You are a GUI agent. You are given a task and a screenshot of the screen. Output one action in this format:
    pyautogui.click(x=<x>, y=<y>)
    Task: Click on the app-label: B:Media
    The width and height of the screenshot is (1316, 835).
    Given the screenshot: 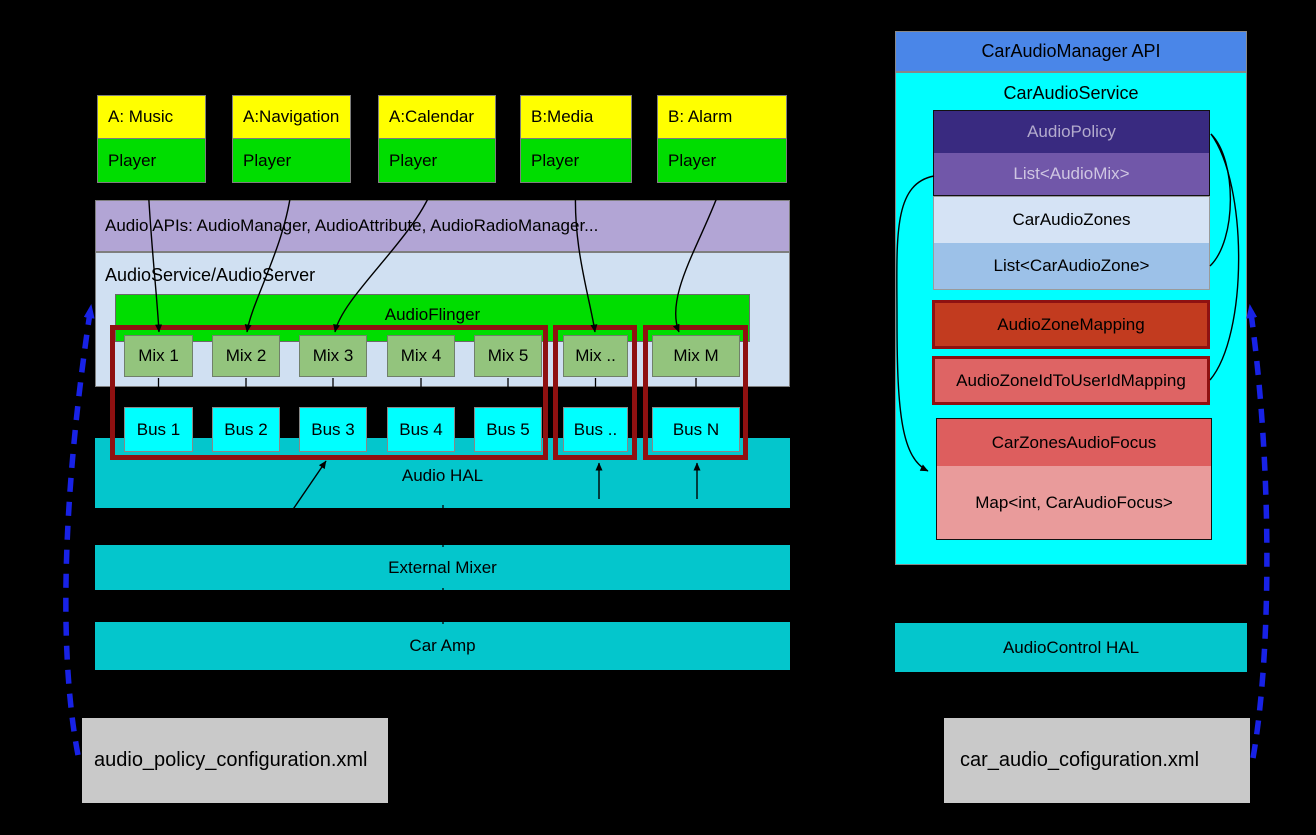 What is the action you would take?
    pyautogui.click(x=576, y=117)
    